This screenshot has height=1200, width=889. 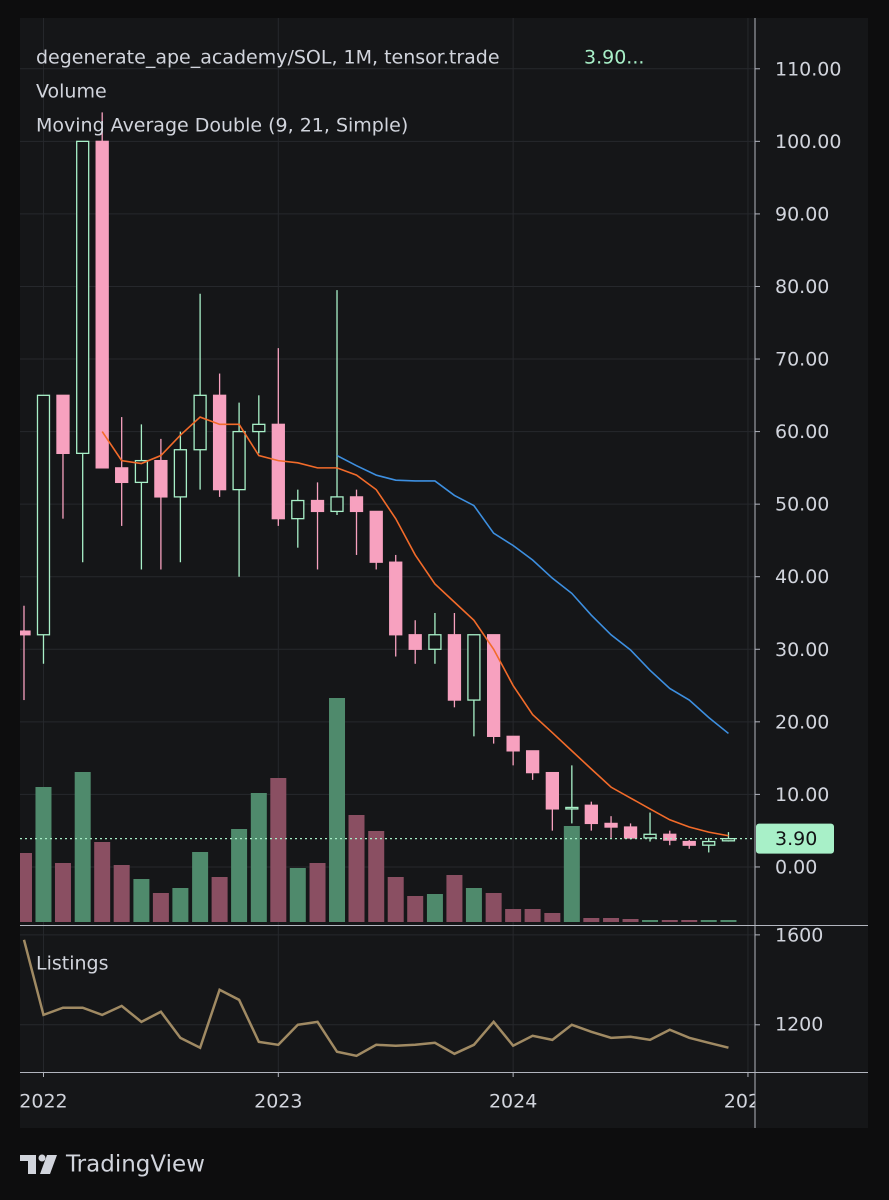 I want to click on y-tick-label: 90.00, so click(x=802, y=214).